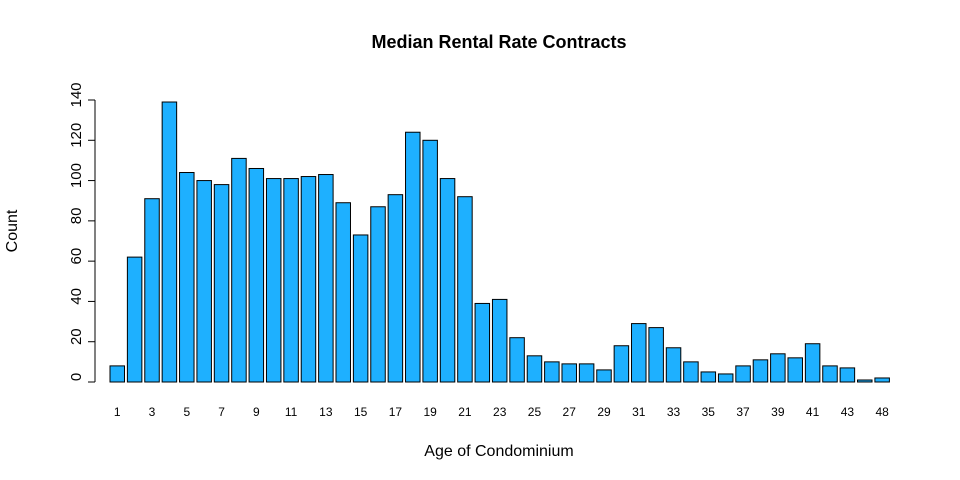 The height and width of the screenshot is (480, 960). I want to click on x-tick-label: 7, so click(221, 412).